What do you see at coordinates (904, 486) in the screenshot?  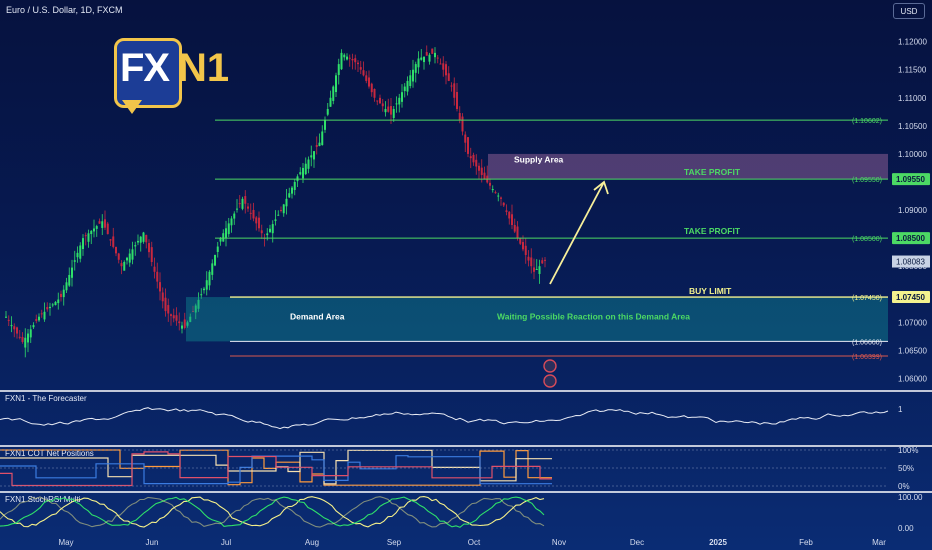 I see `cot-tick-label: 0%` at bounding box center [904, 486].